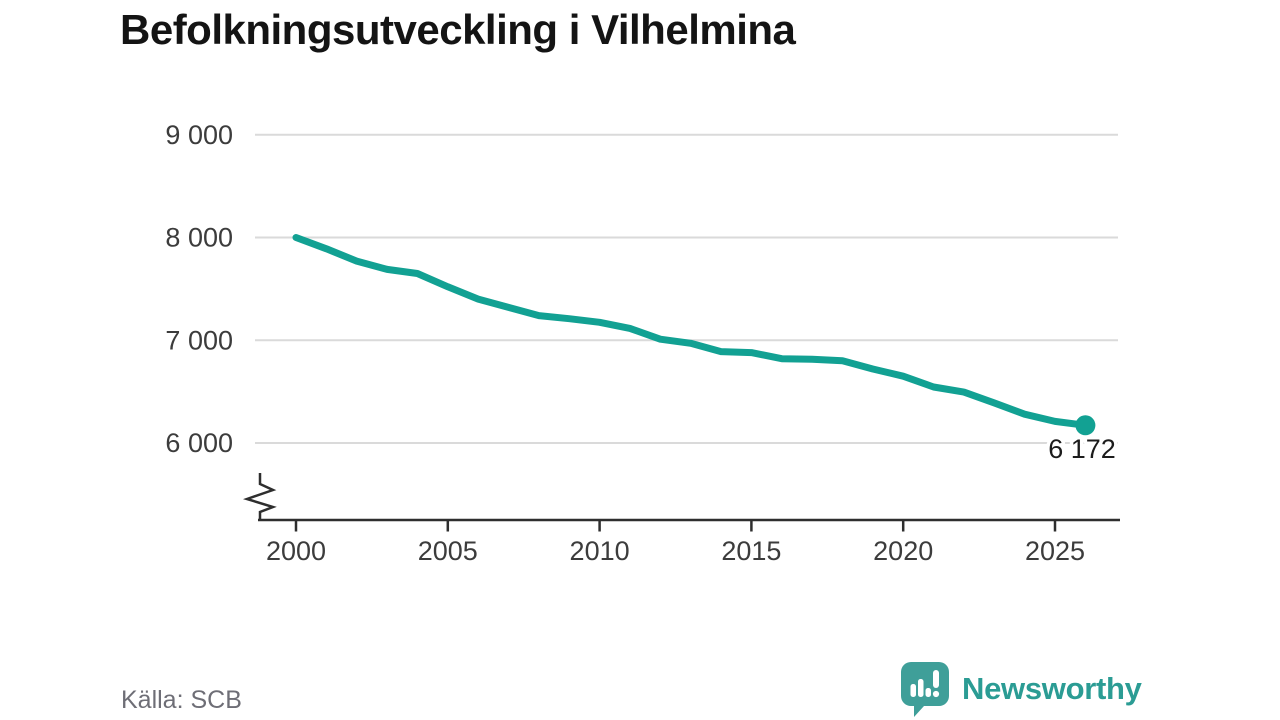 The height and width of the screenshot is (720, 1280). What do you see at coordinates (600, 551) in the screenshot?
I see `x-tick-label: 2010` at bounding box center [600, 551].